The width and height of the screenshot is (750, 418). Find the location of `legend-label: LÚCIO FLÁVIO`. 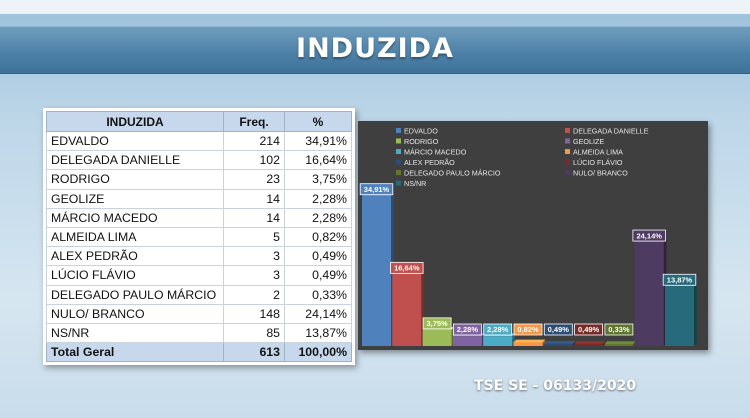

legend-label: LÚCIO FLÁVIO is located at coordinates (598, 162).